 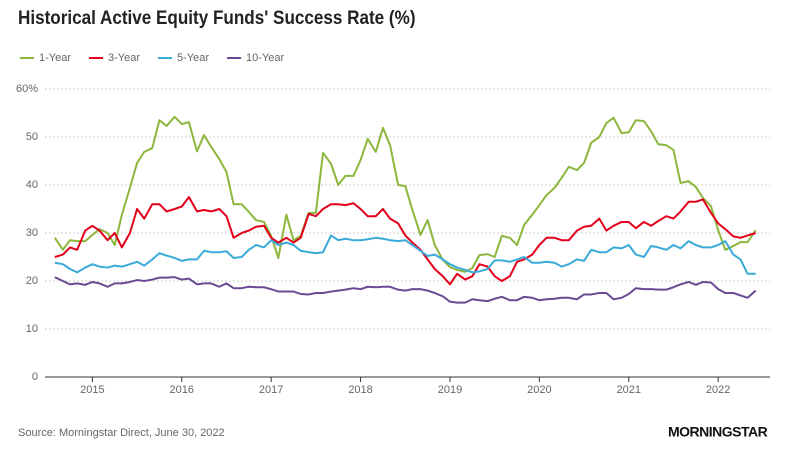 What do you see at coordinates (32, 281) in the screenshot?
I see `y-tick-label: 20` at bounding box center [32, 281].